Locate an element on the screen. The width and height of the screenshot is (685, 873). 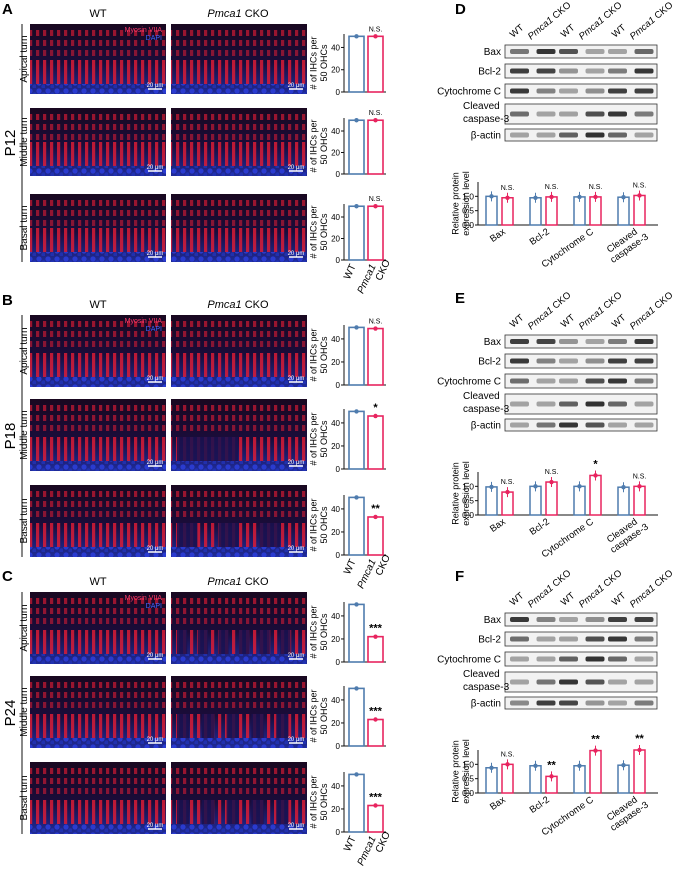
blot-label: β-actin is located at coordinates (486, 136).